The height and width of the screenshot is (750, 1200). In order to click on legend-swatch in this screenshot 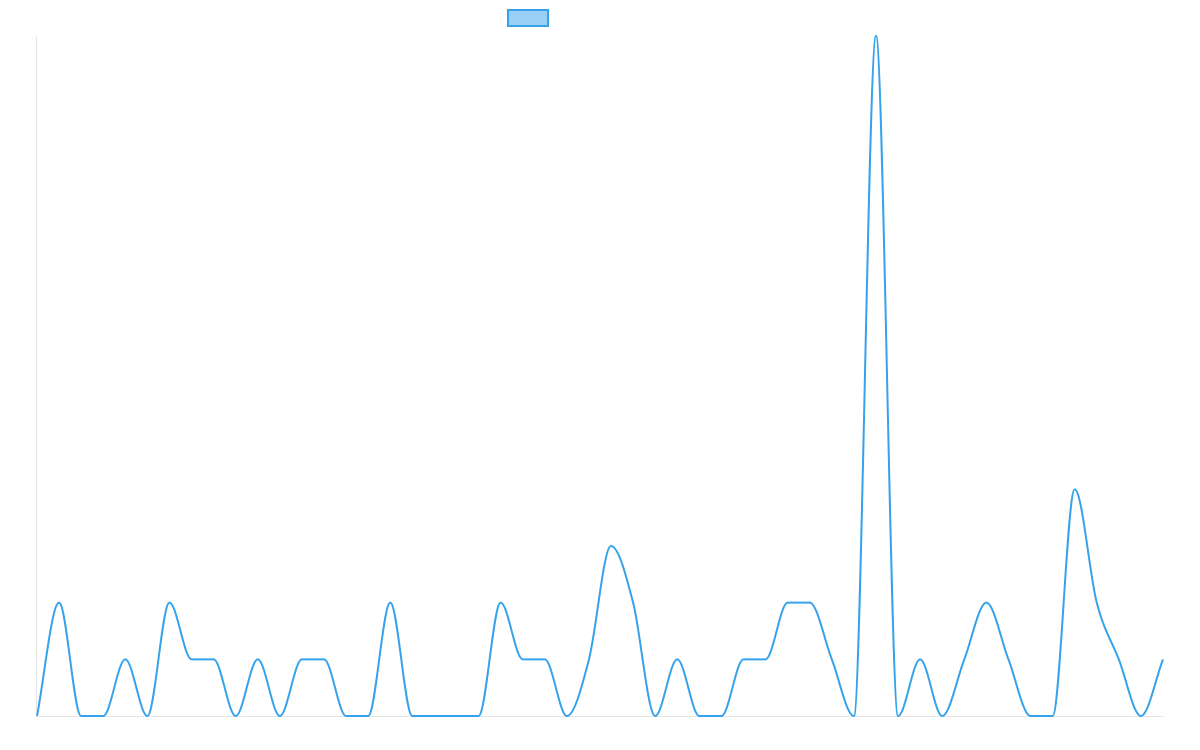, I will do `click(528, 18)`.